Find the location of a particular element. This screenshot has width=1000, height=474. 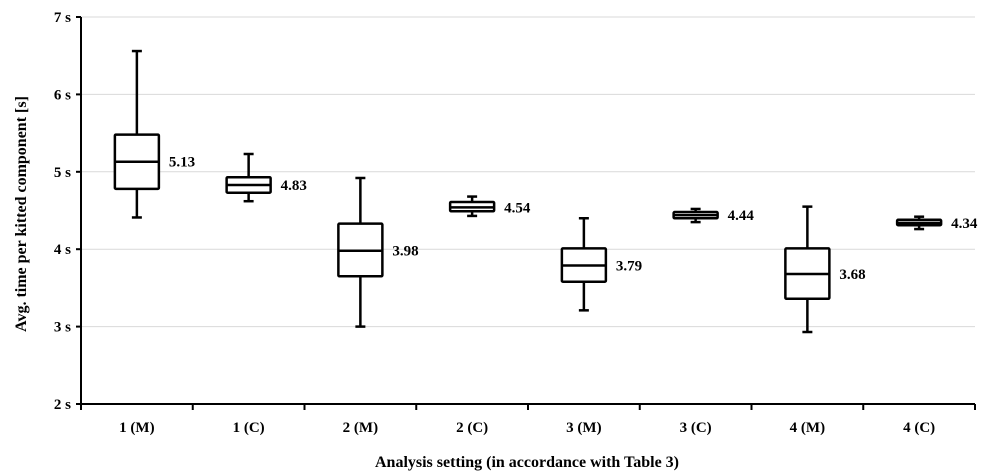

median-value-label: 4.34 is located at coordinates (964, 224).